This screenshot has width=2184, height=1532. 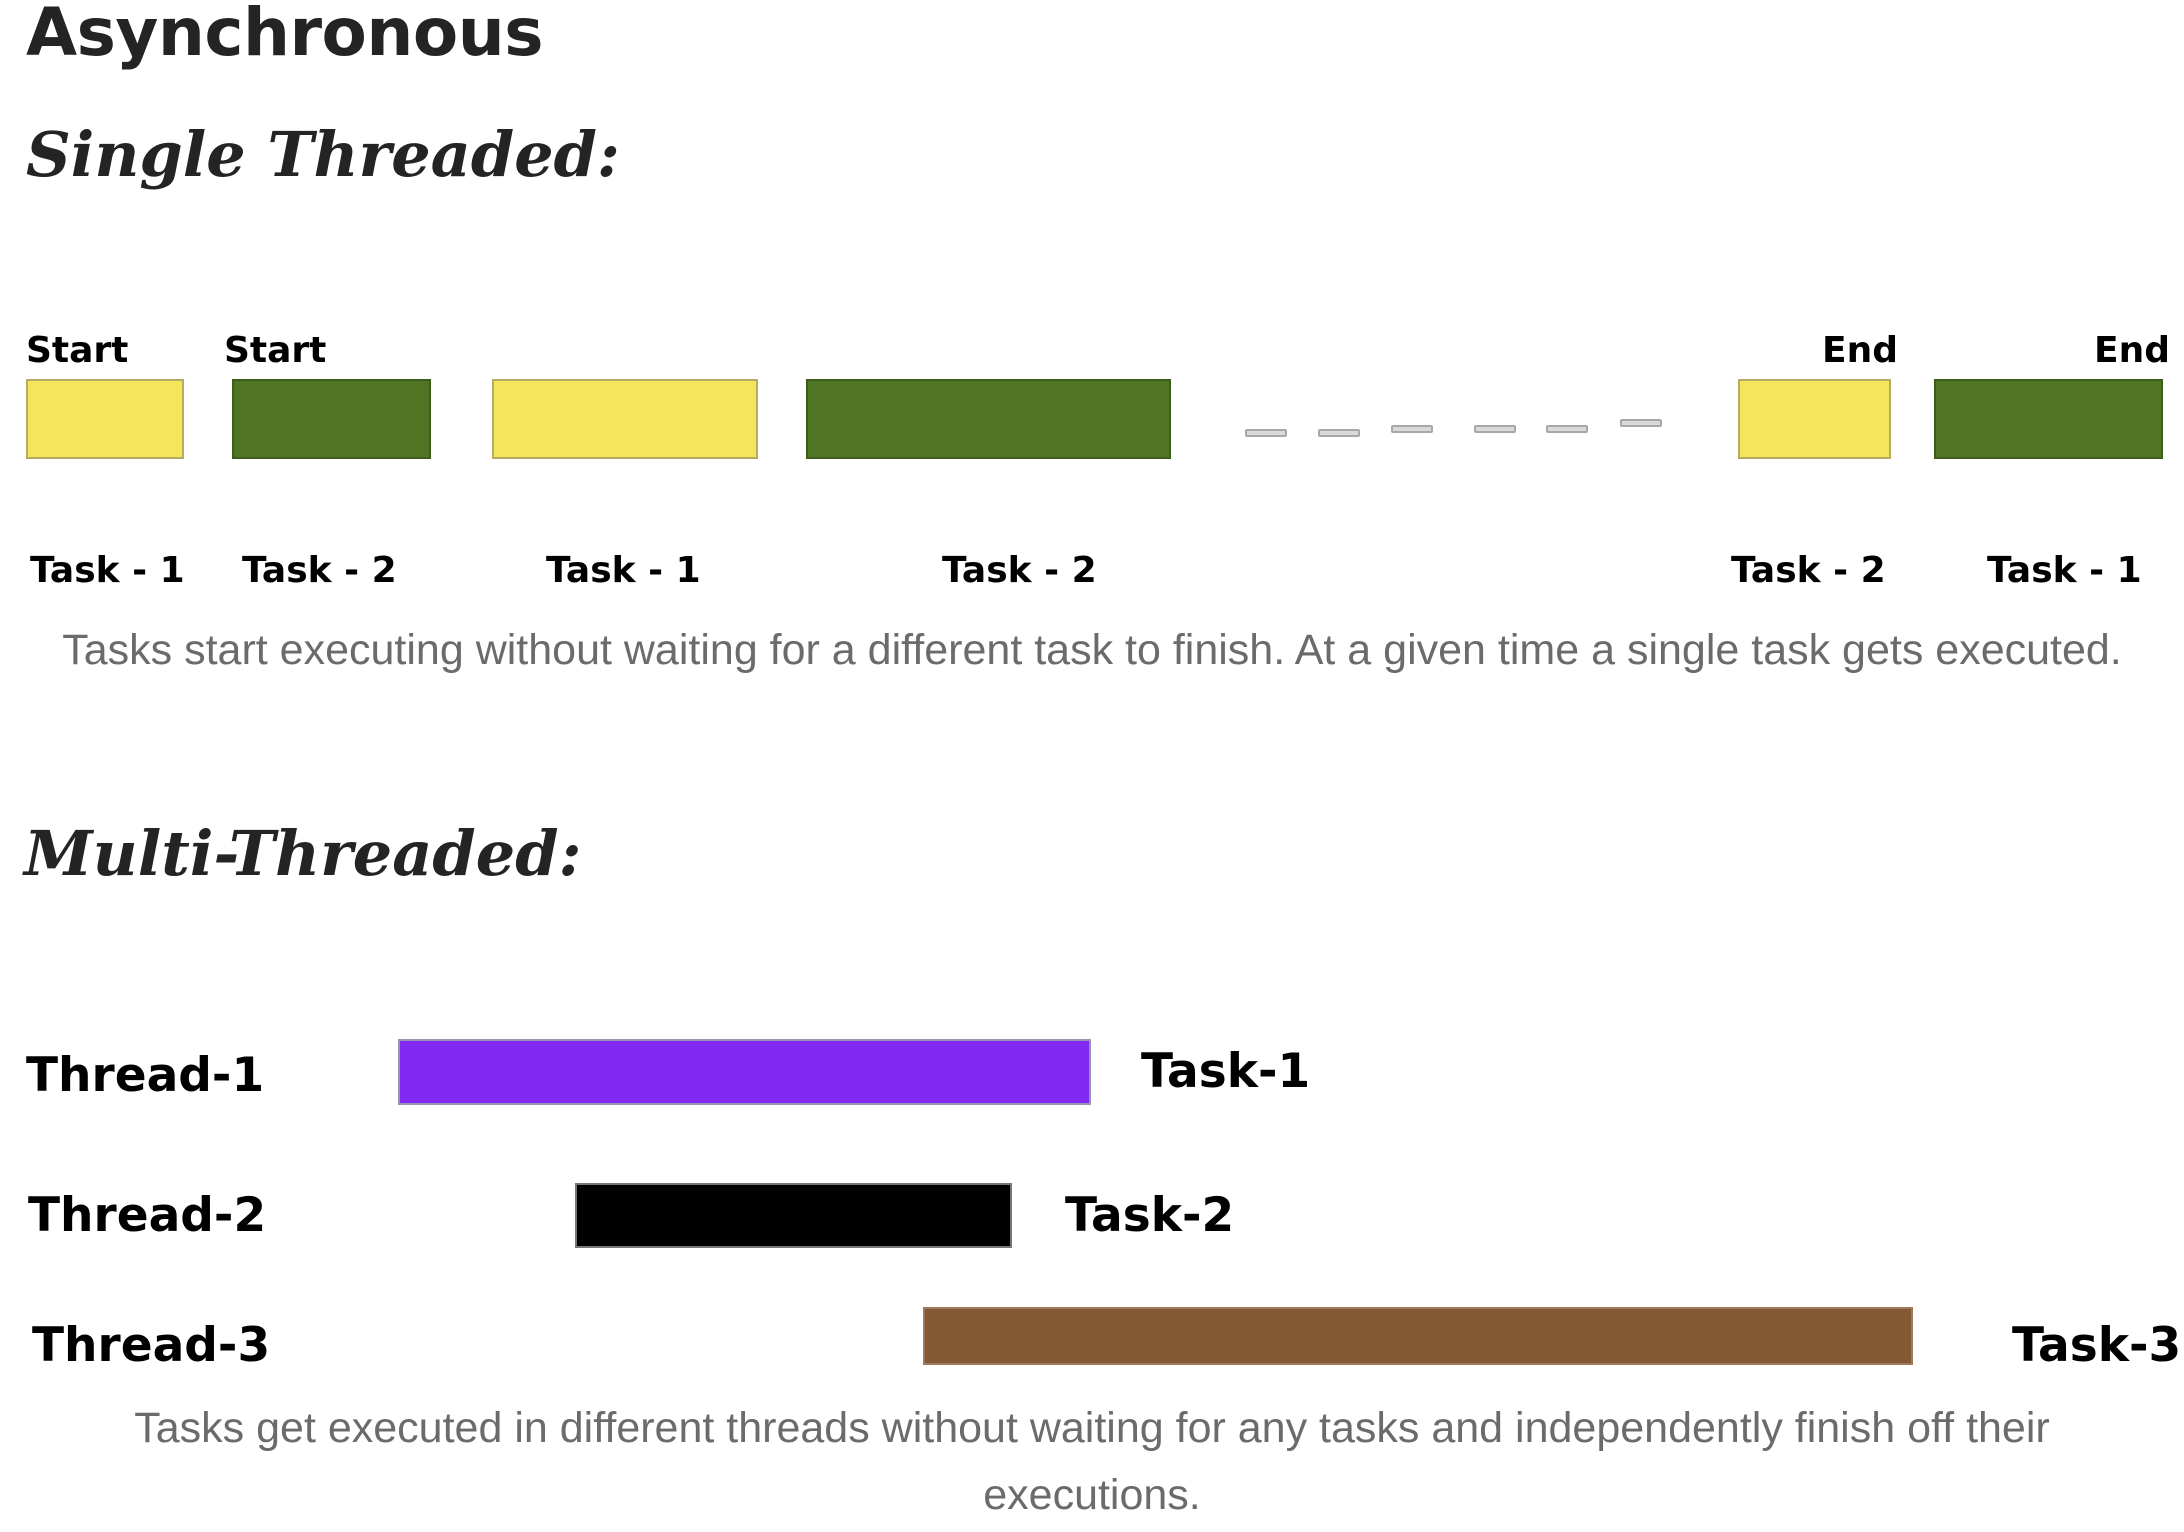 I want to click on thread-3-bar, so click(x=1418, y=1336).